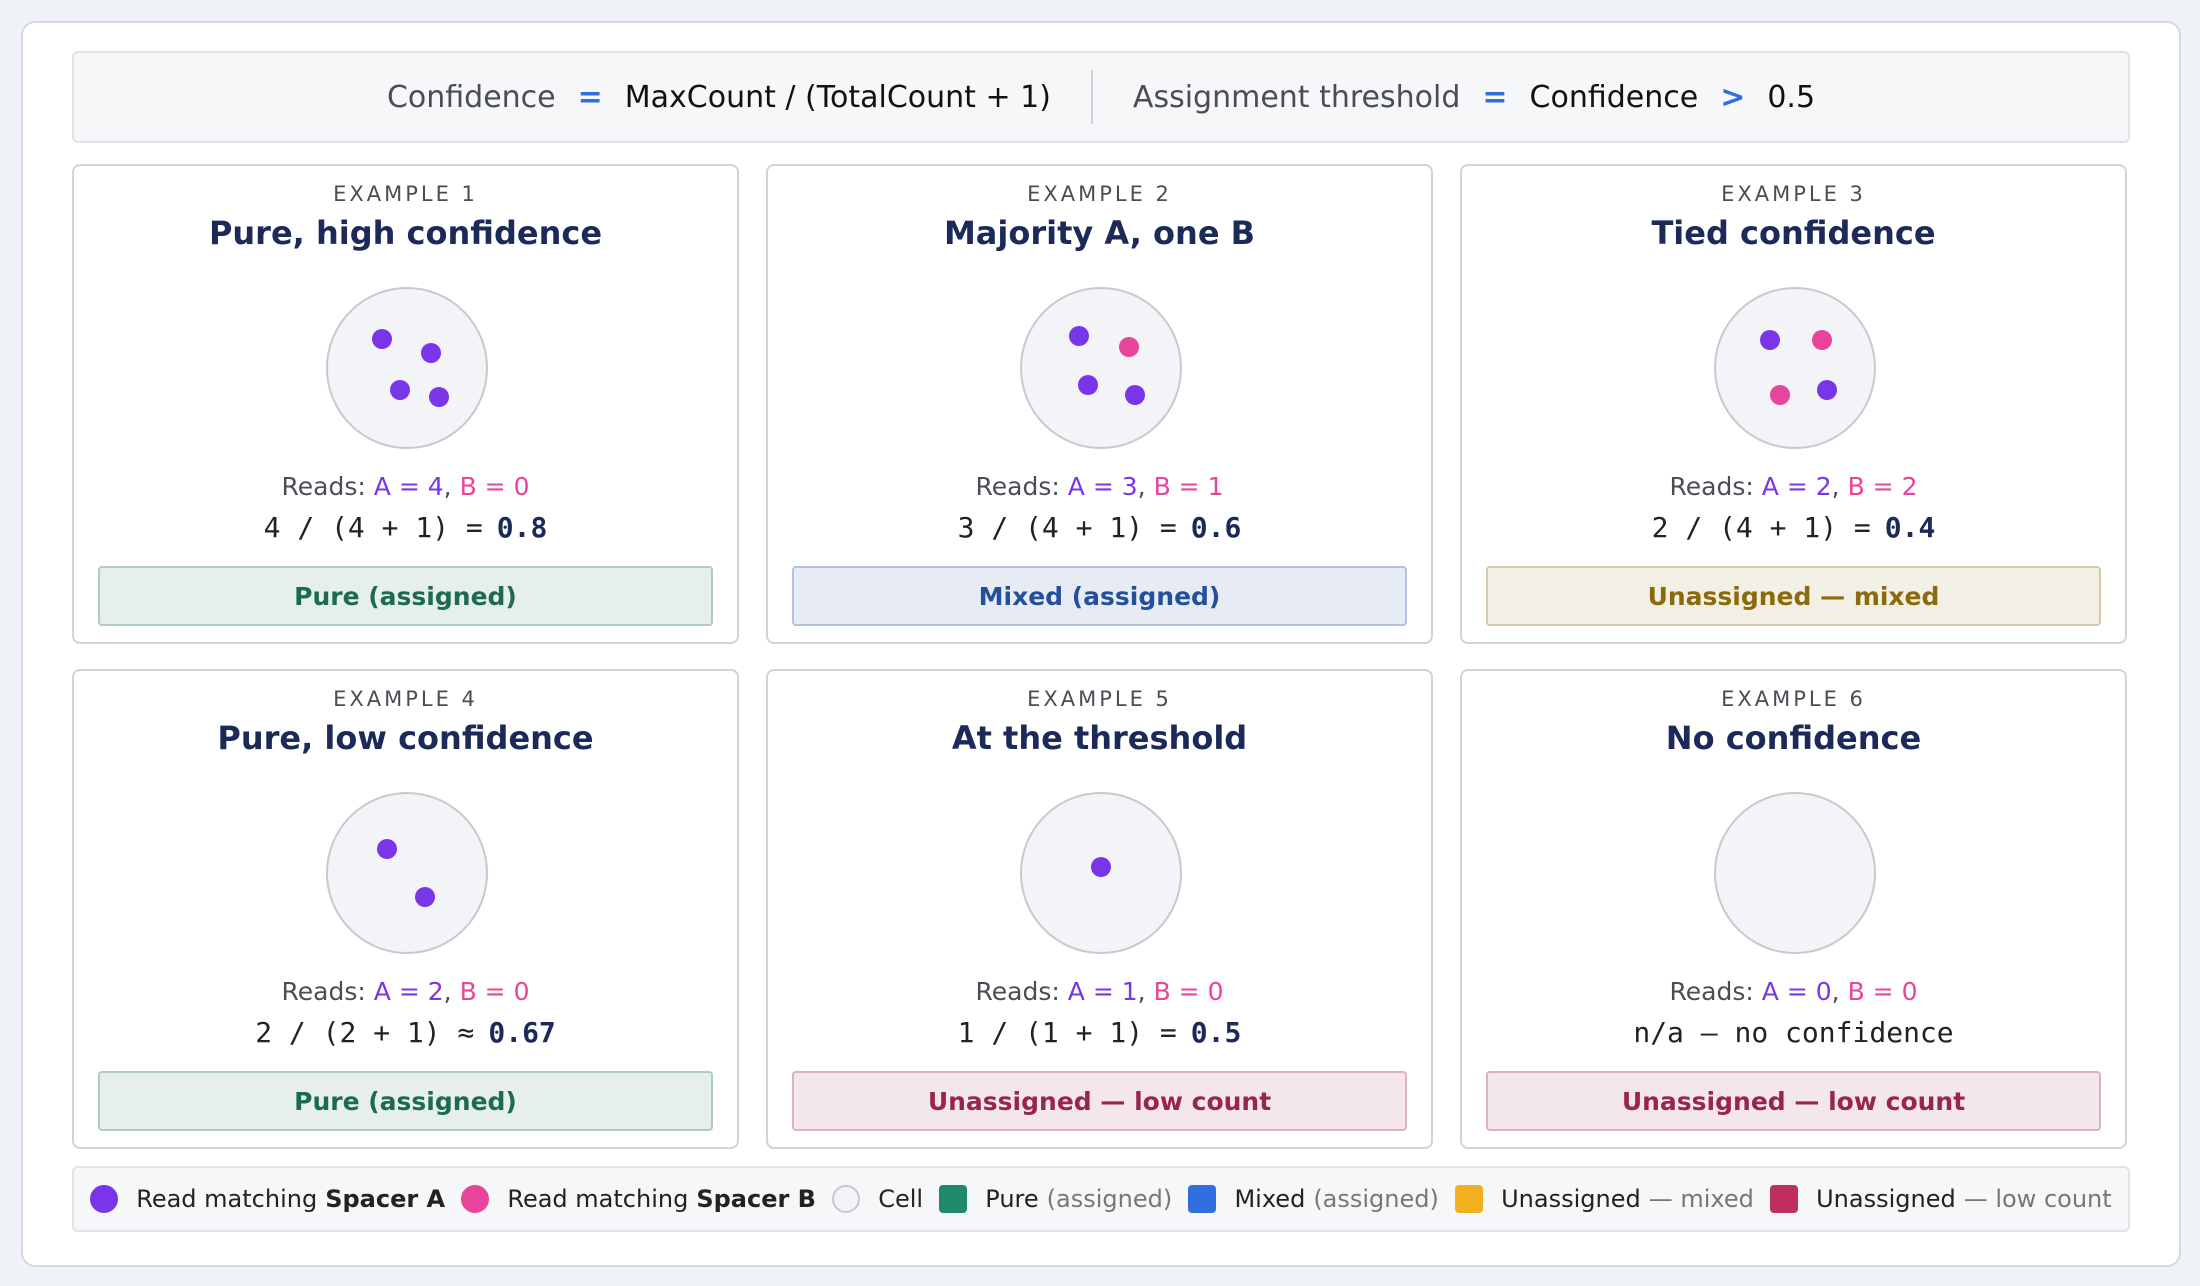 The image size is (2200, 1286). I want to click on formula: 3 / (4 + 1) = 0.6, so click(1099, 527).